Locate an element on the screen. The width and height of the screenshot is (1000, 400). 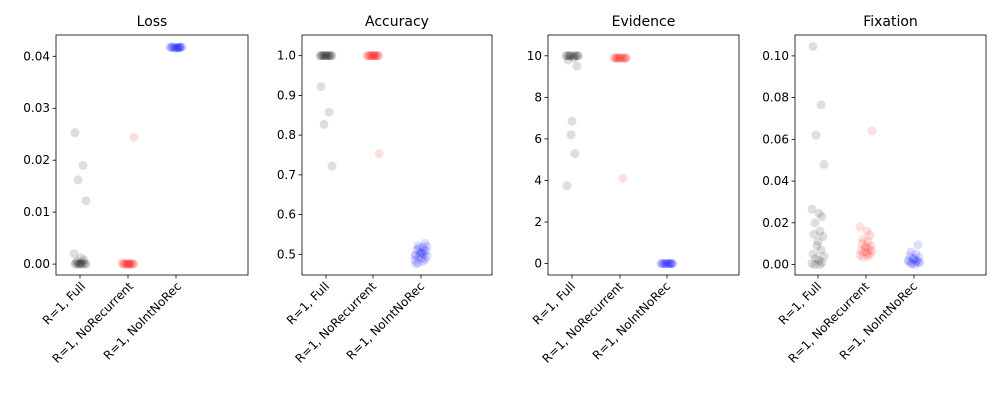
chart-title: Accuracy is located at coordinates (397, 22).